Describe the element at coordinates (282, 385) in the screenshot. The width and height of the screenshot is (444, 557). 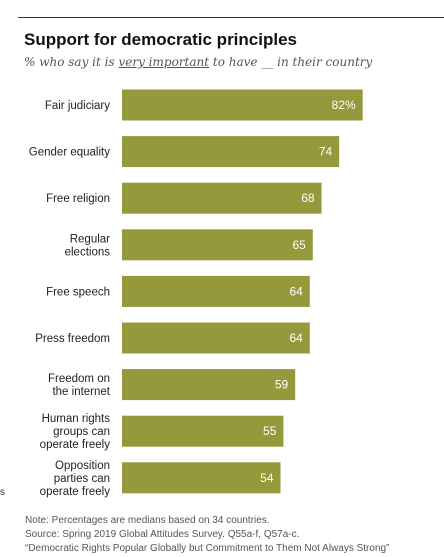
I see `bar-value-label-6: 59` at that location.